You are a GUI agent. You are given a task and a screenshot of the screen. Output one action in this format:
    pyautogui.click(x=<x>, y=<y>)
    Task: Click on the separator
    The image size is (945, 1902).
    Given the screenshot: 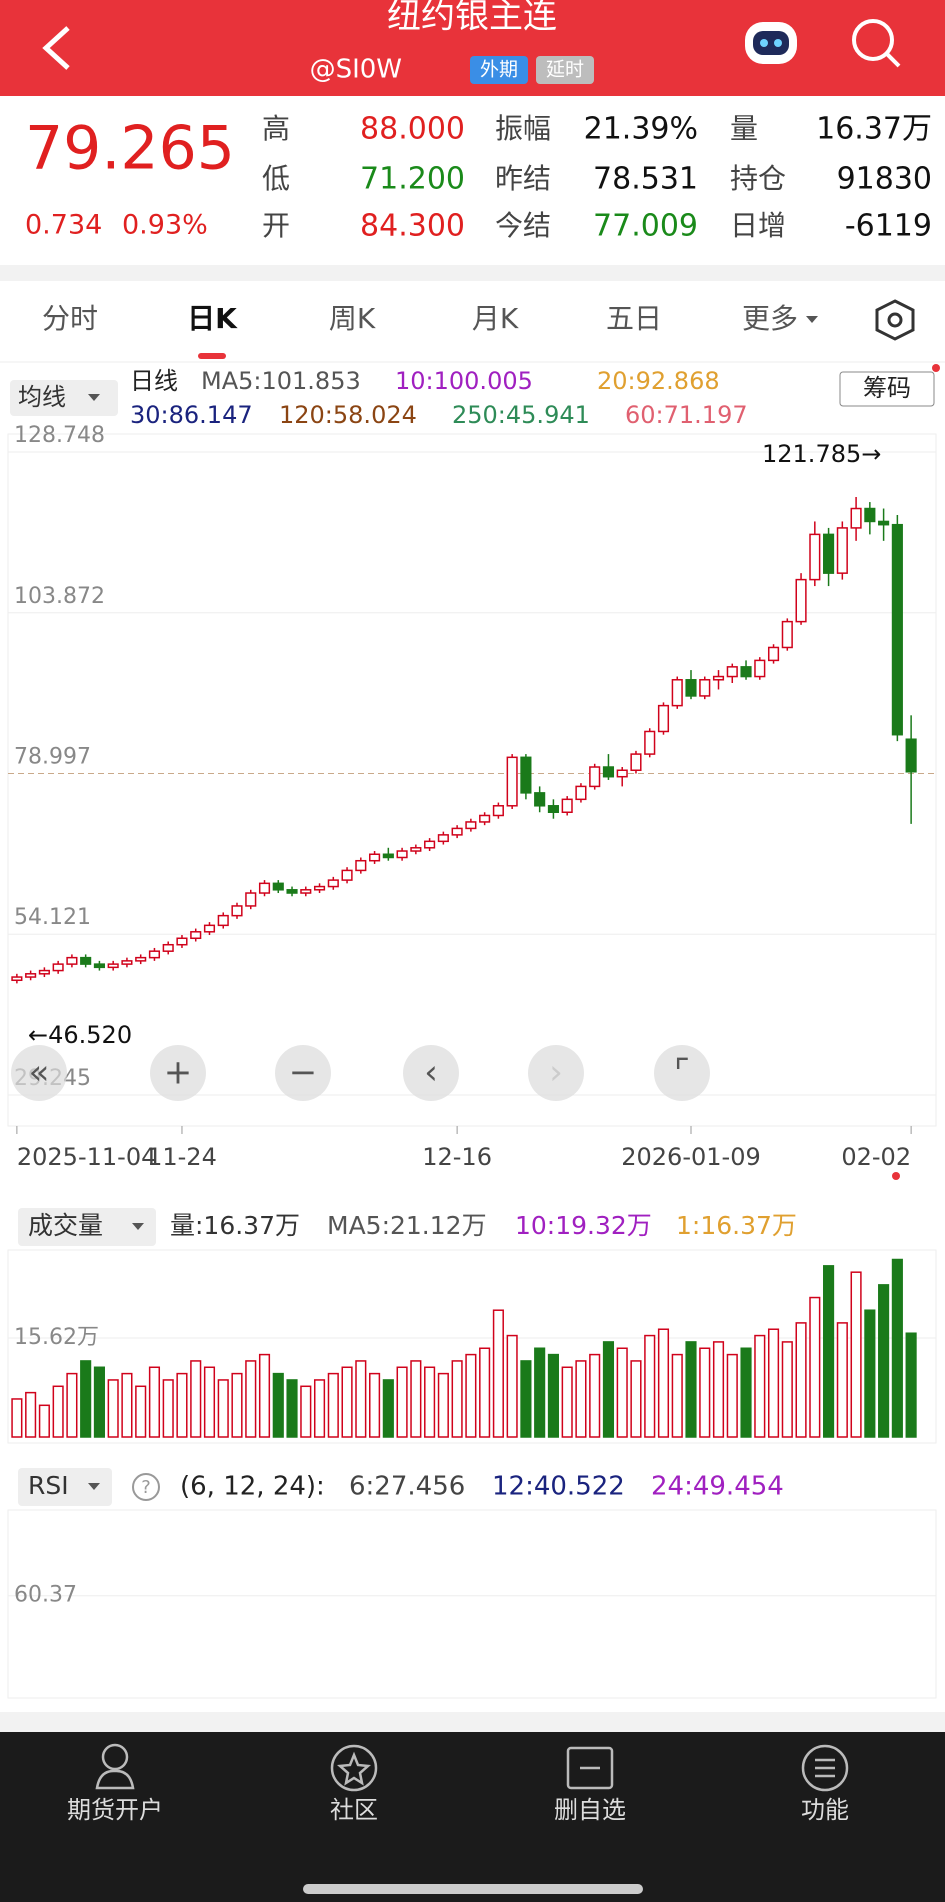 What is the action you would take?
    pyautogui.click(x=472, y=1722)
    